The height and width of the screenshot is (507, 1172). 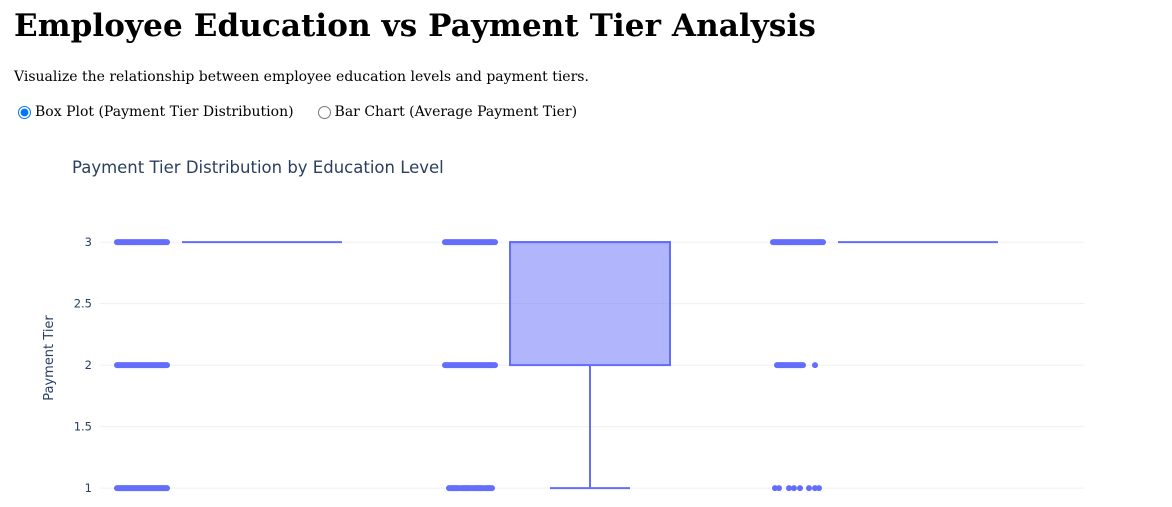 I want to click on y-tick-label: 3, so click(x=88, y=242).